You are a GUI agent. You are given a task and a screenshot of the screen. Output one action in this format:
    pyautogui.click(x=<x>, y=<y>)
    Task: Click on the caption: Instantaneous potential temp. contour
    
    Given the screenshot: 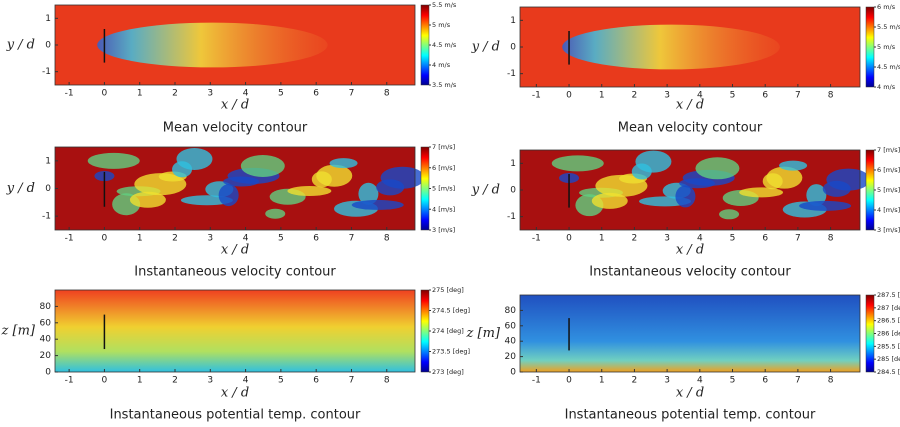 What is the action you would take?
    pyautogui.click(x=235, y=415)
    